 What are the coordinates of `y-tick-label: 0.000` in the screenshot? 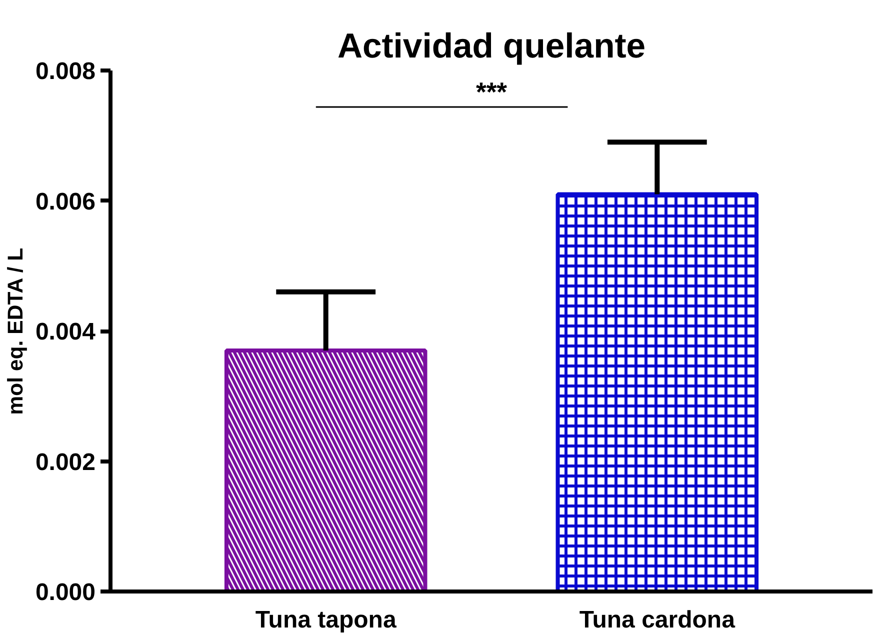 It's located at (65, 592).